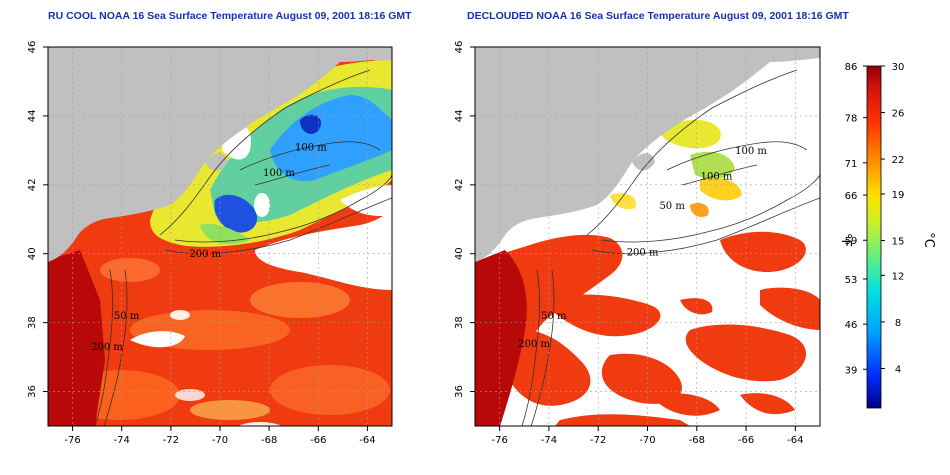  What do you see at coordinates (851, 164) in the screenshot?
I see `fahrenheit-tick-label: 71` at bounding box center [851, 164].